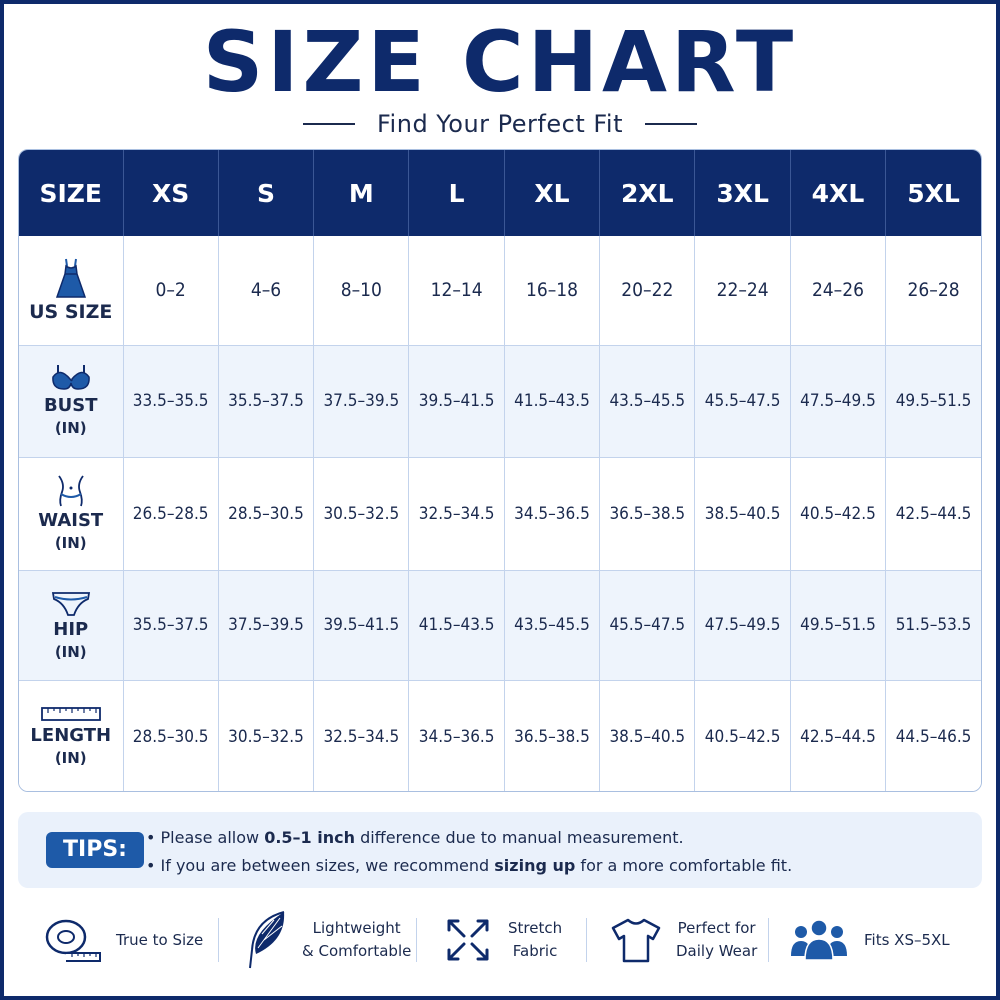 The image size is (1000, 1000). Describe the element at coordinates (742, 625) in the screenshot. I see `table-cell: 47.5–49.5` at that location.